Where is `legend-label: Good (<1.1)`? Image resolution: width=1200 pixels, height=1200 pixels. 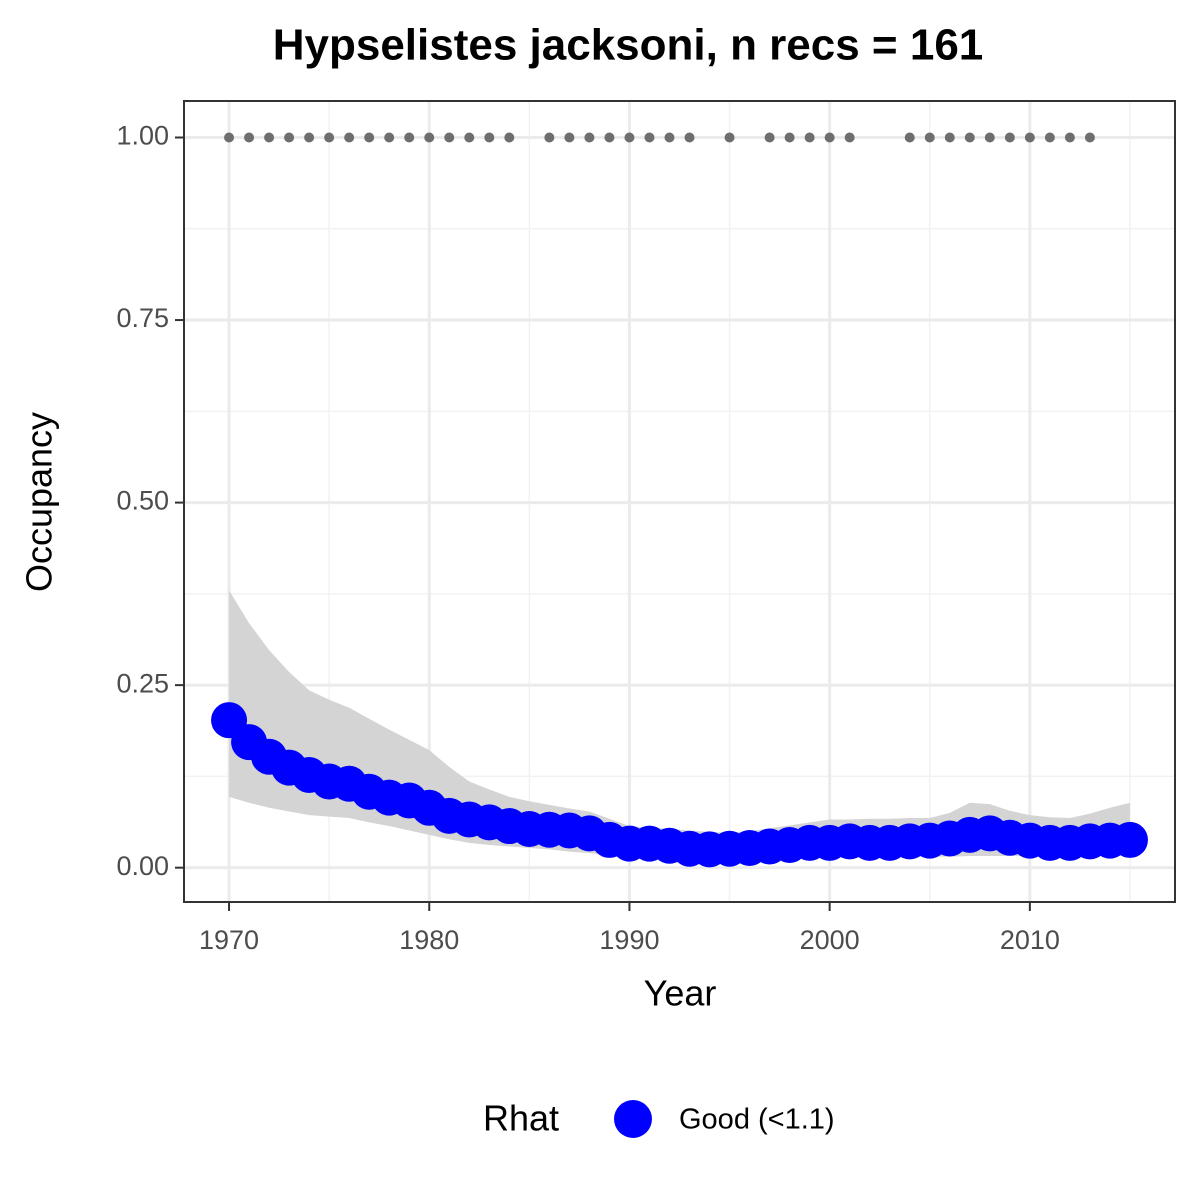 legend-label: Good (<1.1) is located at coordinates (757, 1120).